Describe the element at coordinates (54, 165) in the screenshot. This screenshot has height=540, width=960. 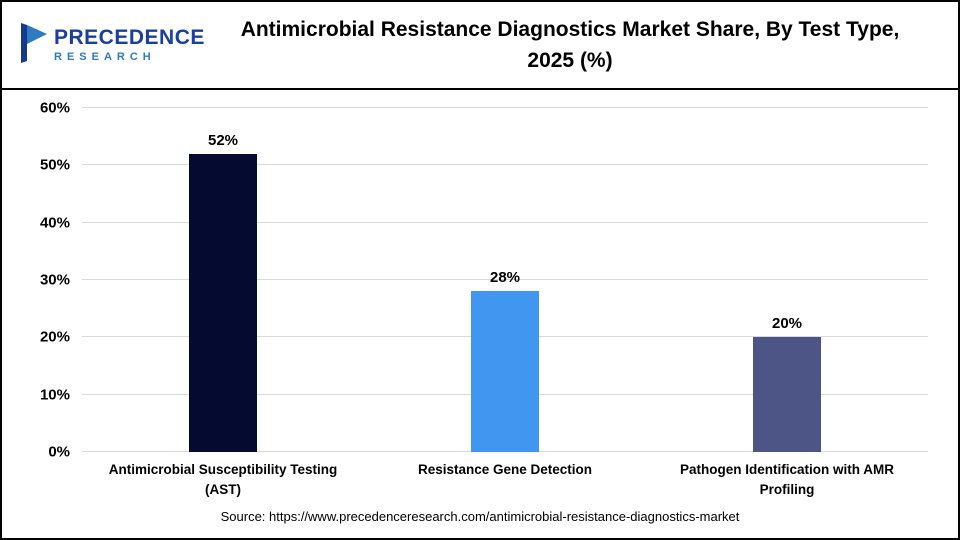
I see `y-tick-label: 50%` at that location.